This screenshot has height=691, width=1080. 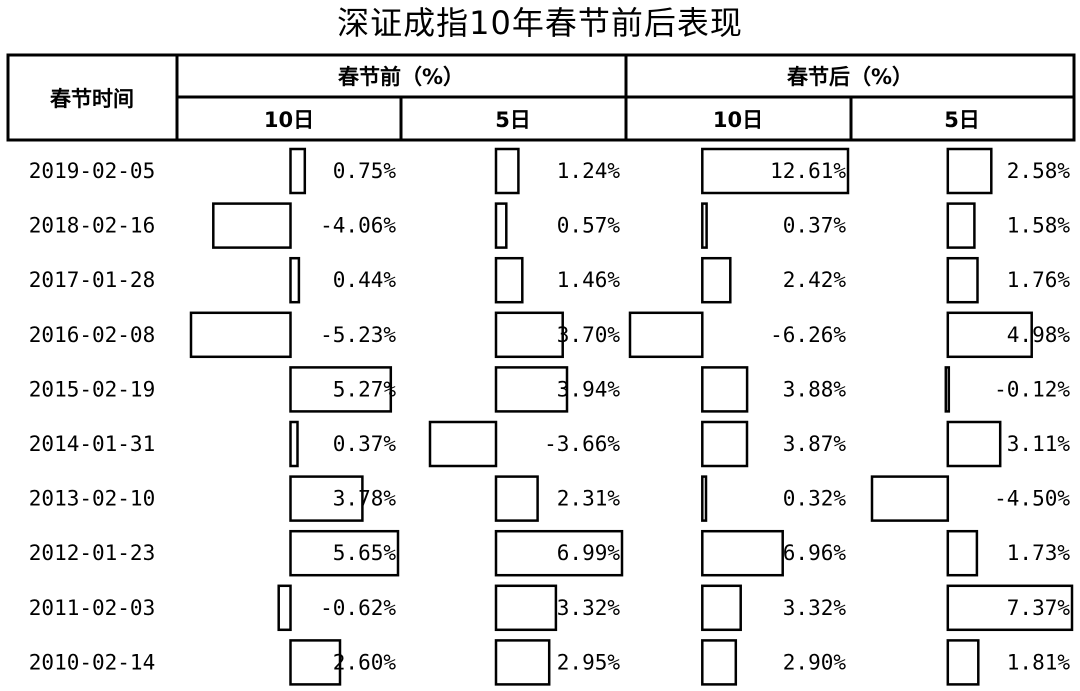 What do you see at coordinates (1039, 280) in the screenshot?
I see `value-label-5d-after: 1.76%` at bounding box center [1039, 280].